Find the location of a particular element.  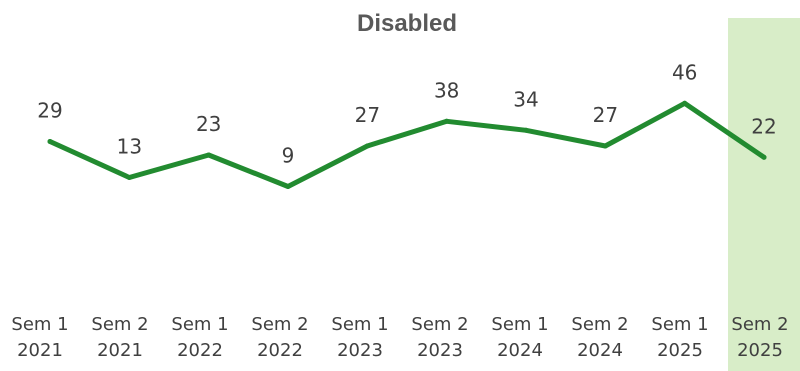

data-label: 34 is located at coordinates (525, 99).